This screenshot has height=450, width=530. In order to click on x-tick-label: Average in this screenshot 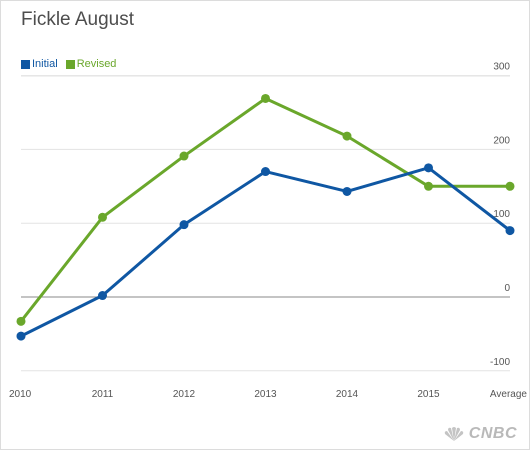, I will do `click(509, 394)`.